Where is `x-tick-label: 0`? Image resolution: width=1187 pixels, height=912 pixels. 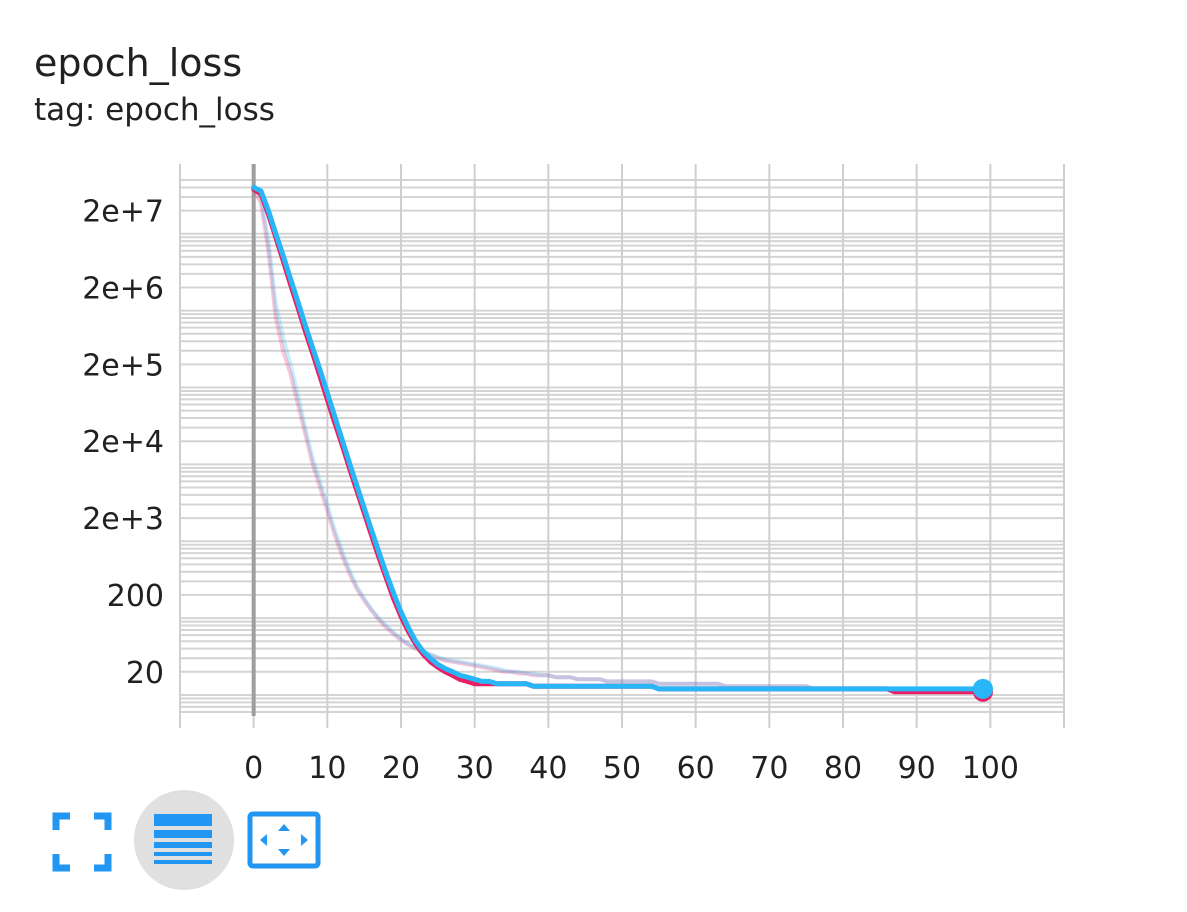
x-tick-label: 0 is located at coordinates (253, 768).